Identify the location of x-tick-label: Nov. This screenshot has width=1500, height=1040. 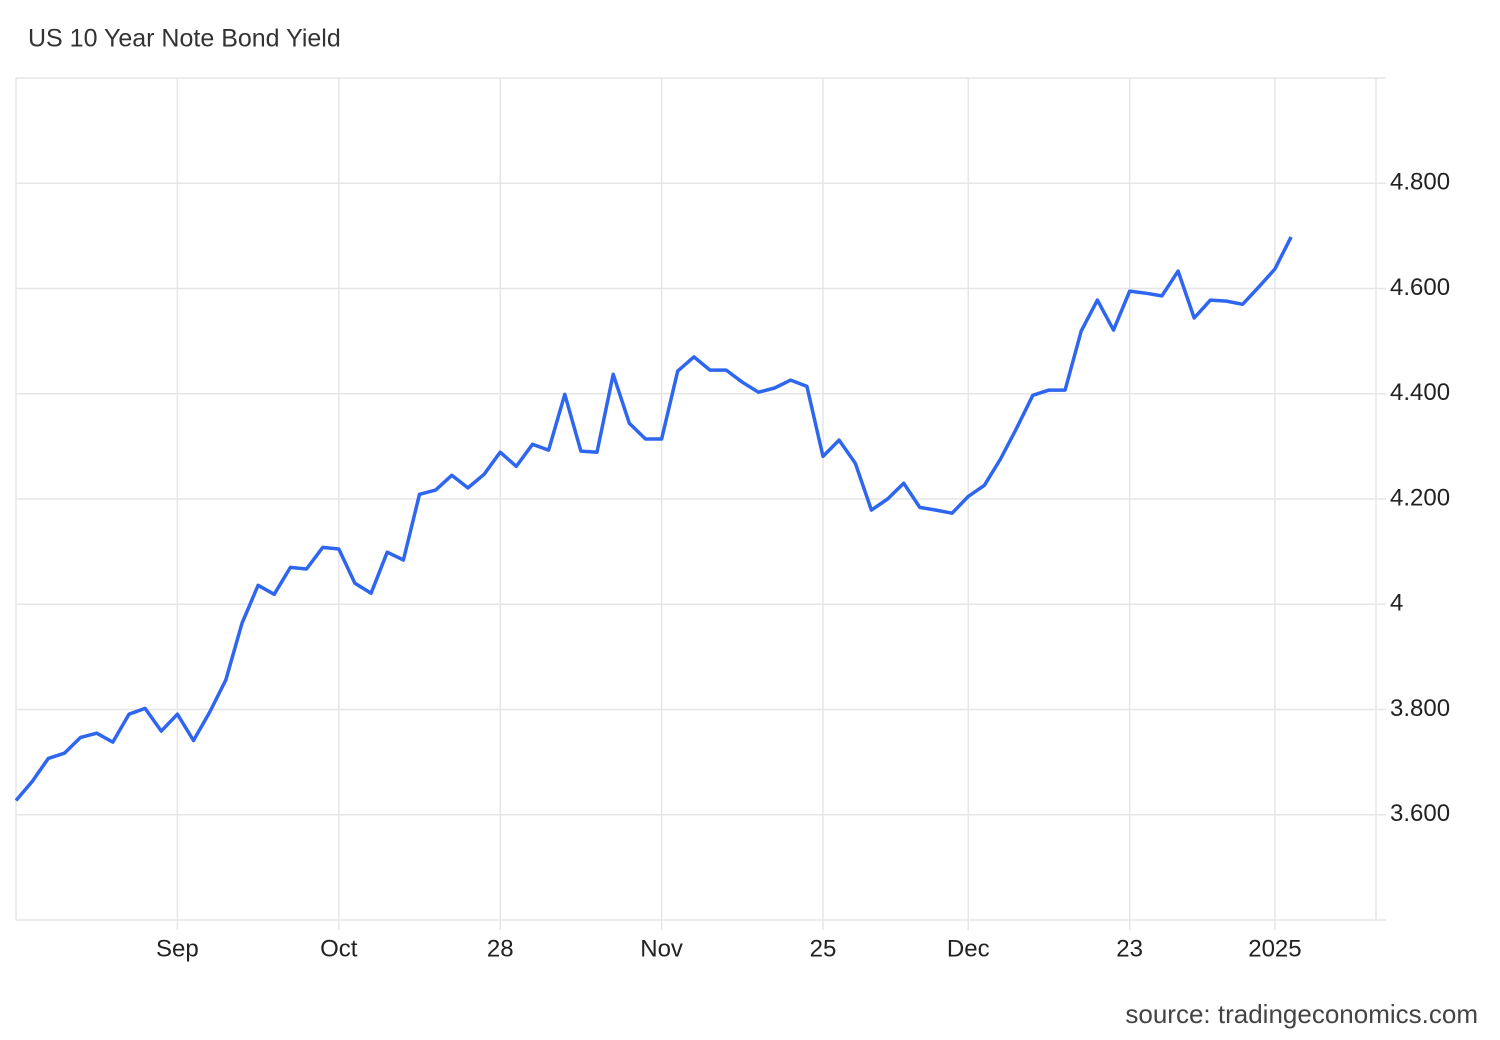
(661, 948).